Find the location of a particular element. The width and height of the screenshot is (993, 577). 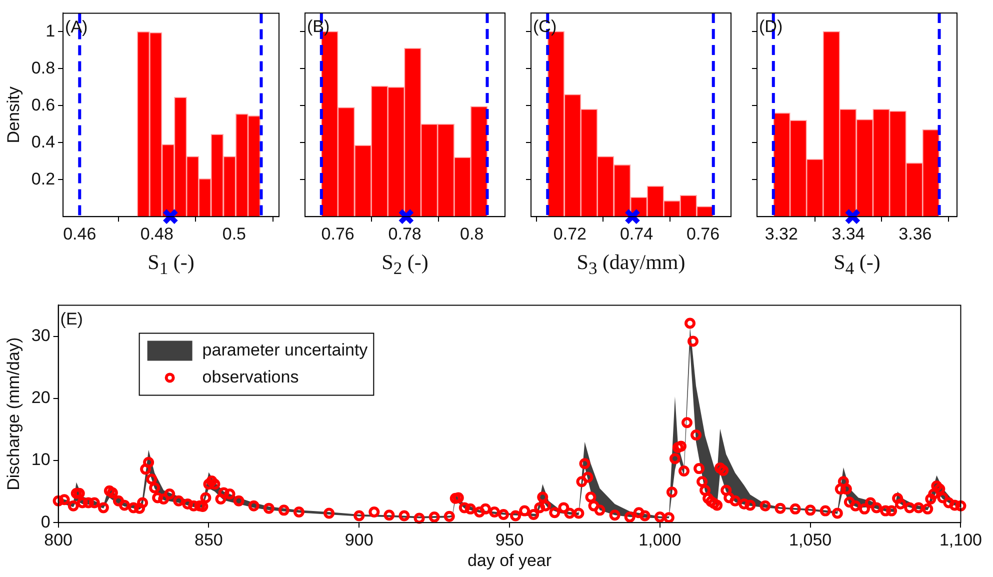

legend-label: parameter uncertainty is located at coordinates (285, 350).